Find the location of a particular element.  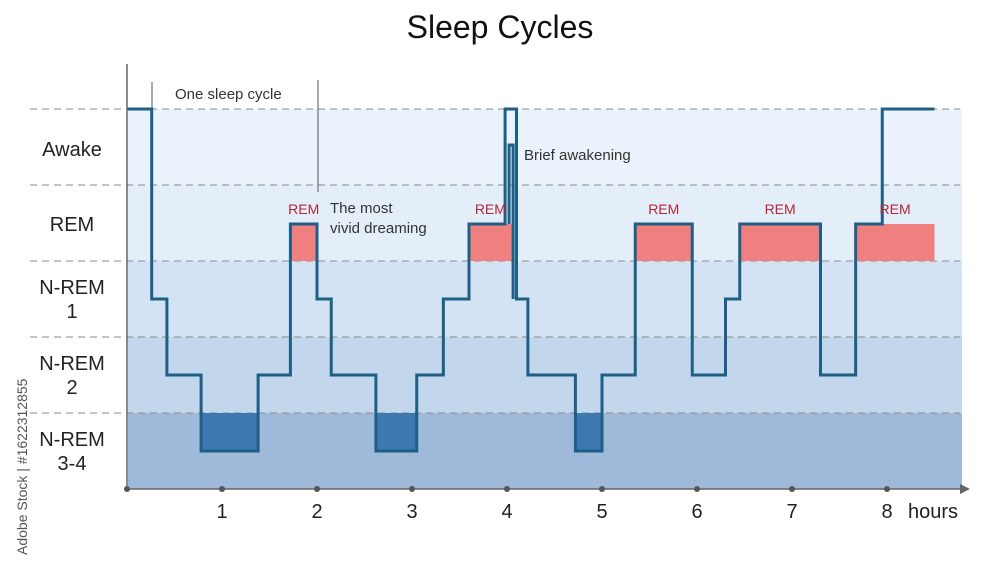

x-tick-label-6: 6 is located at coordinates (696, 512).